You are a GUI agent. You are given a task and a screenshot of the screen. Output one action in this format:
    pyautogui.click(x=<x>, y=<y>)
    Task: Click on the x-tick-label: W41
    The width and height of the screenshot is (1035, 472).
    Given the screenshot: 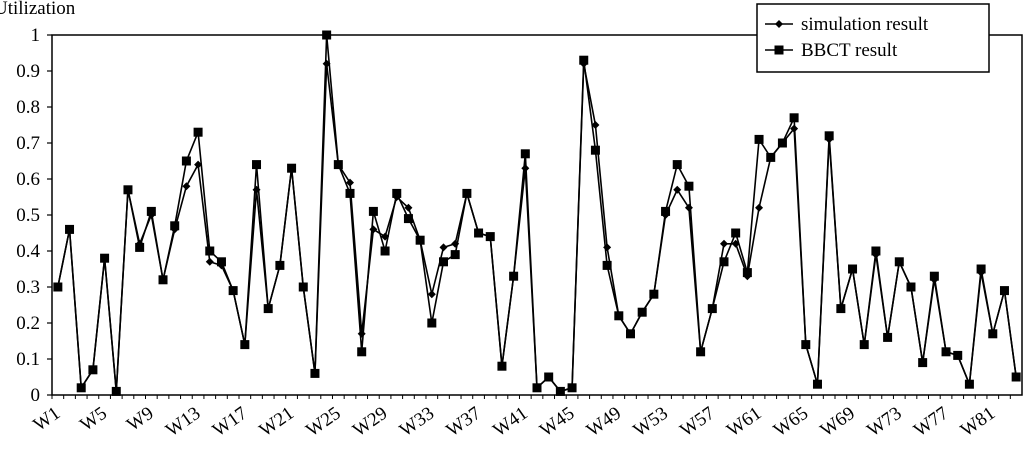 What is the action you would take?
    pyautogui.click(x=510, y=422)
    